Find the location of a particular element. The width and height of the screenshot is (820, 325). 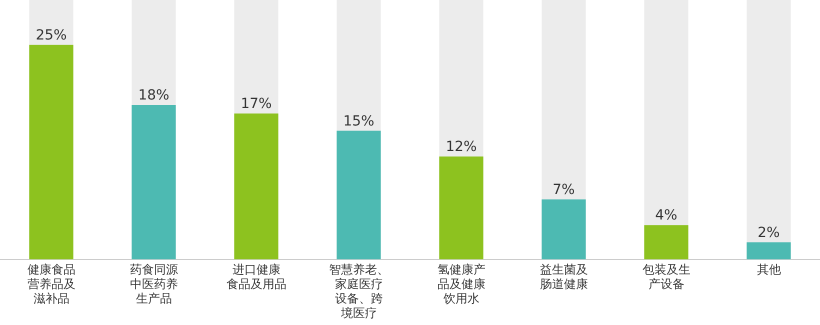

x-tick-label: 益生菌及肠道健康 is located at coordinates (564, 277).